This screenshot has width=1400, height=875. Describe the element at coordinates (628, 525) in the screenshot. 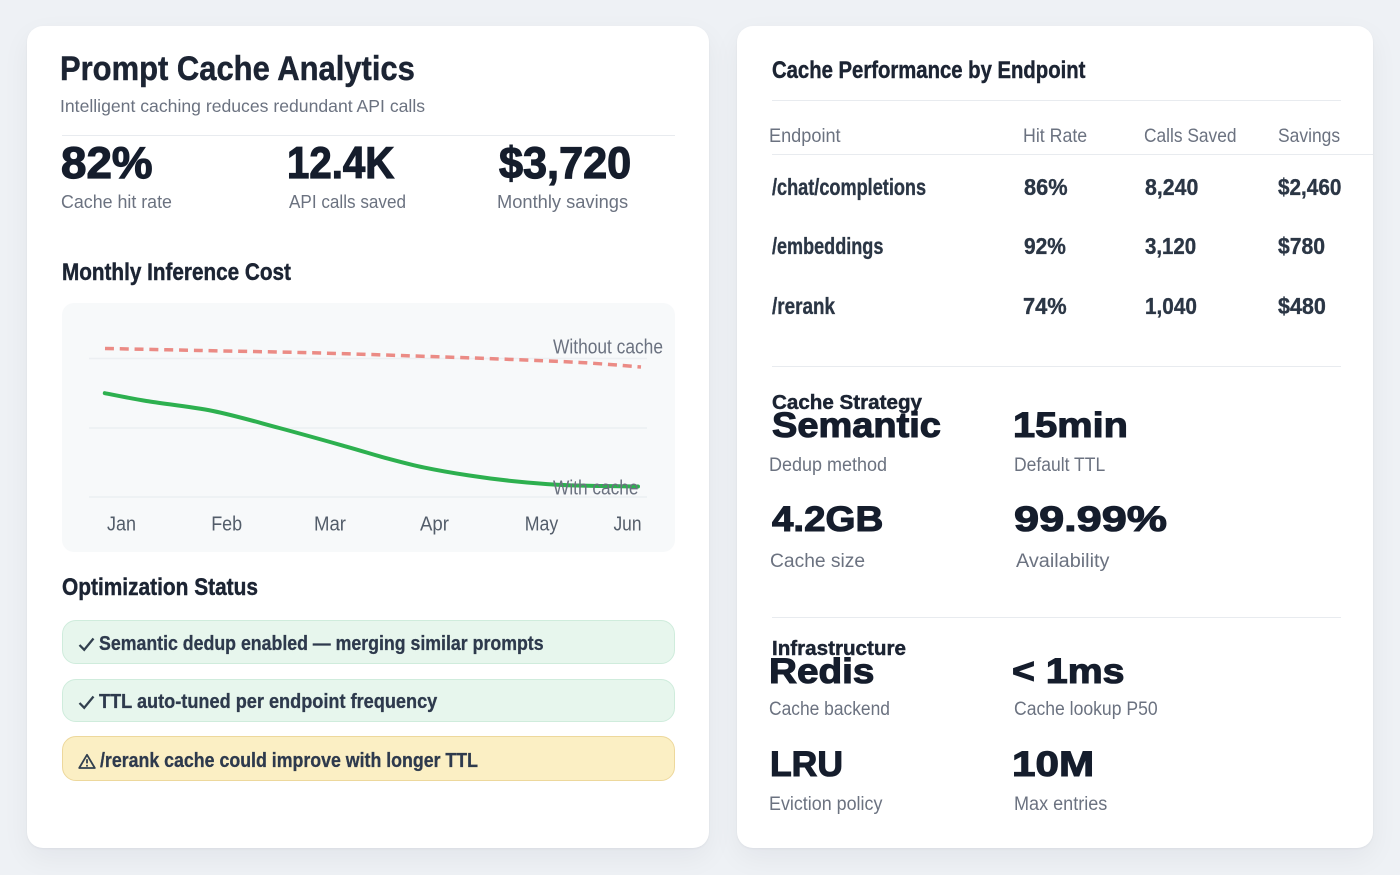

I see `svg-text: Jun` at that location.